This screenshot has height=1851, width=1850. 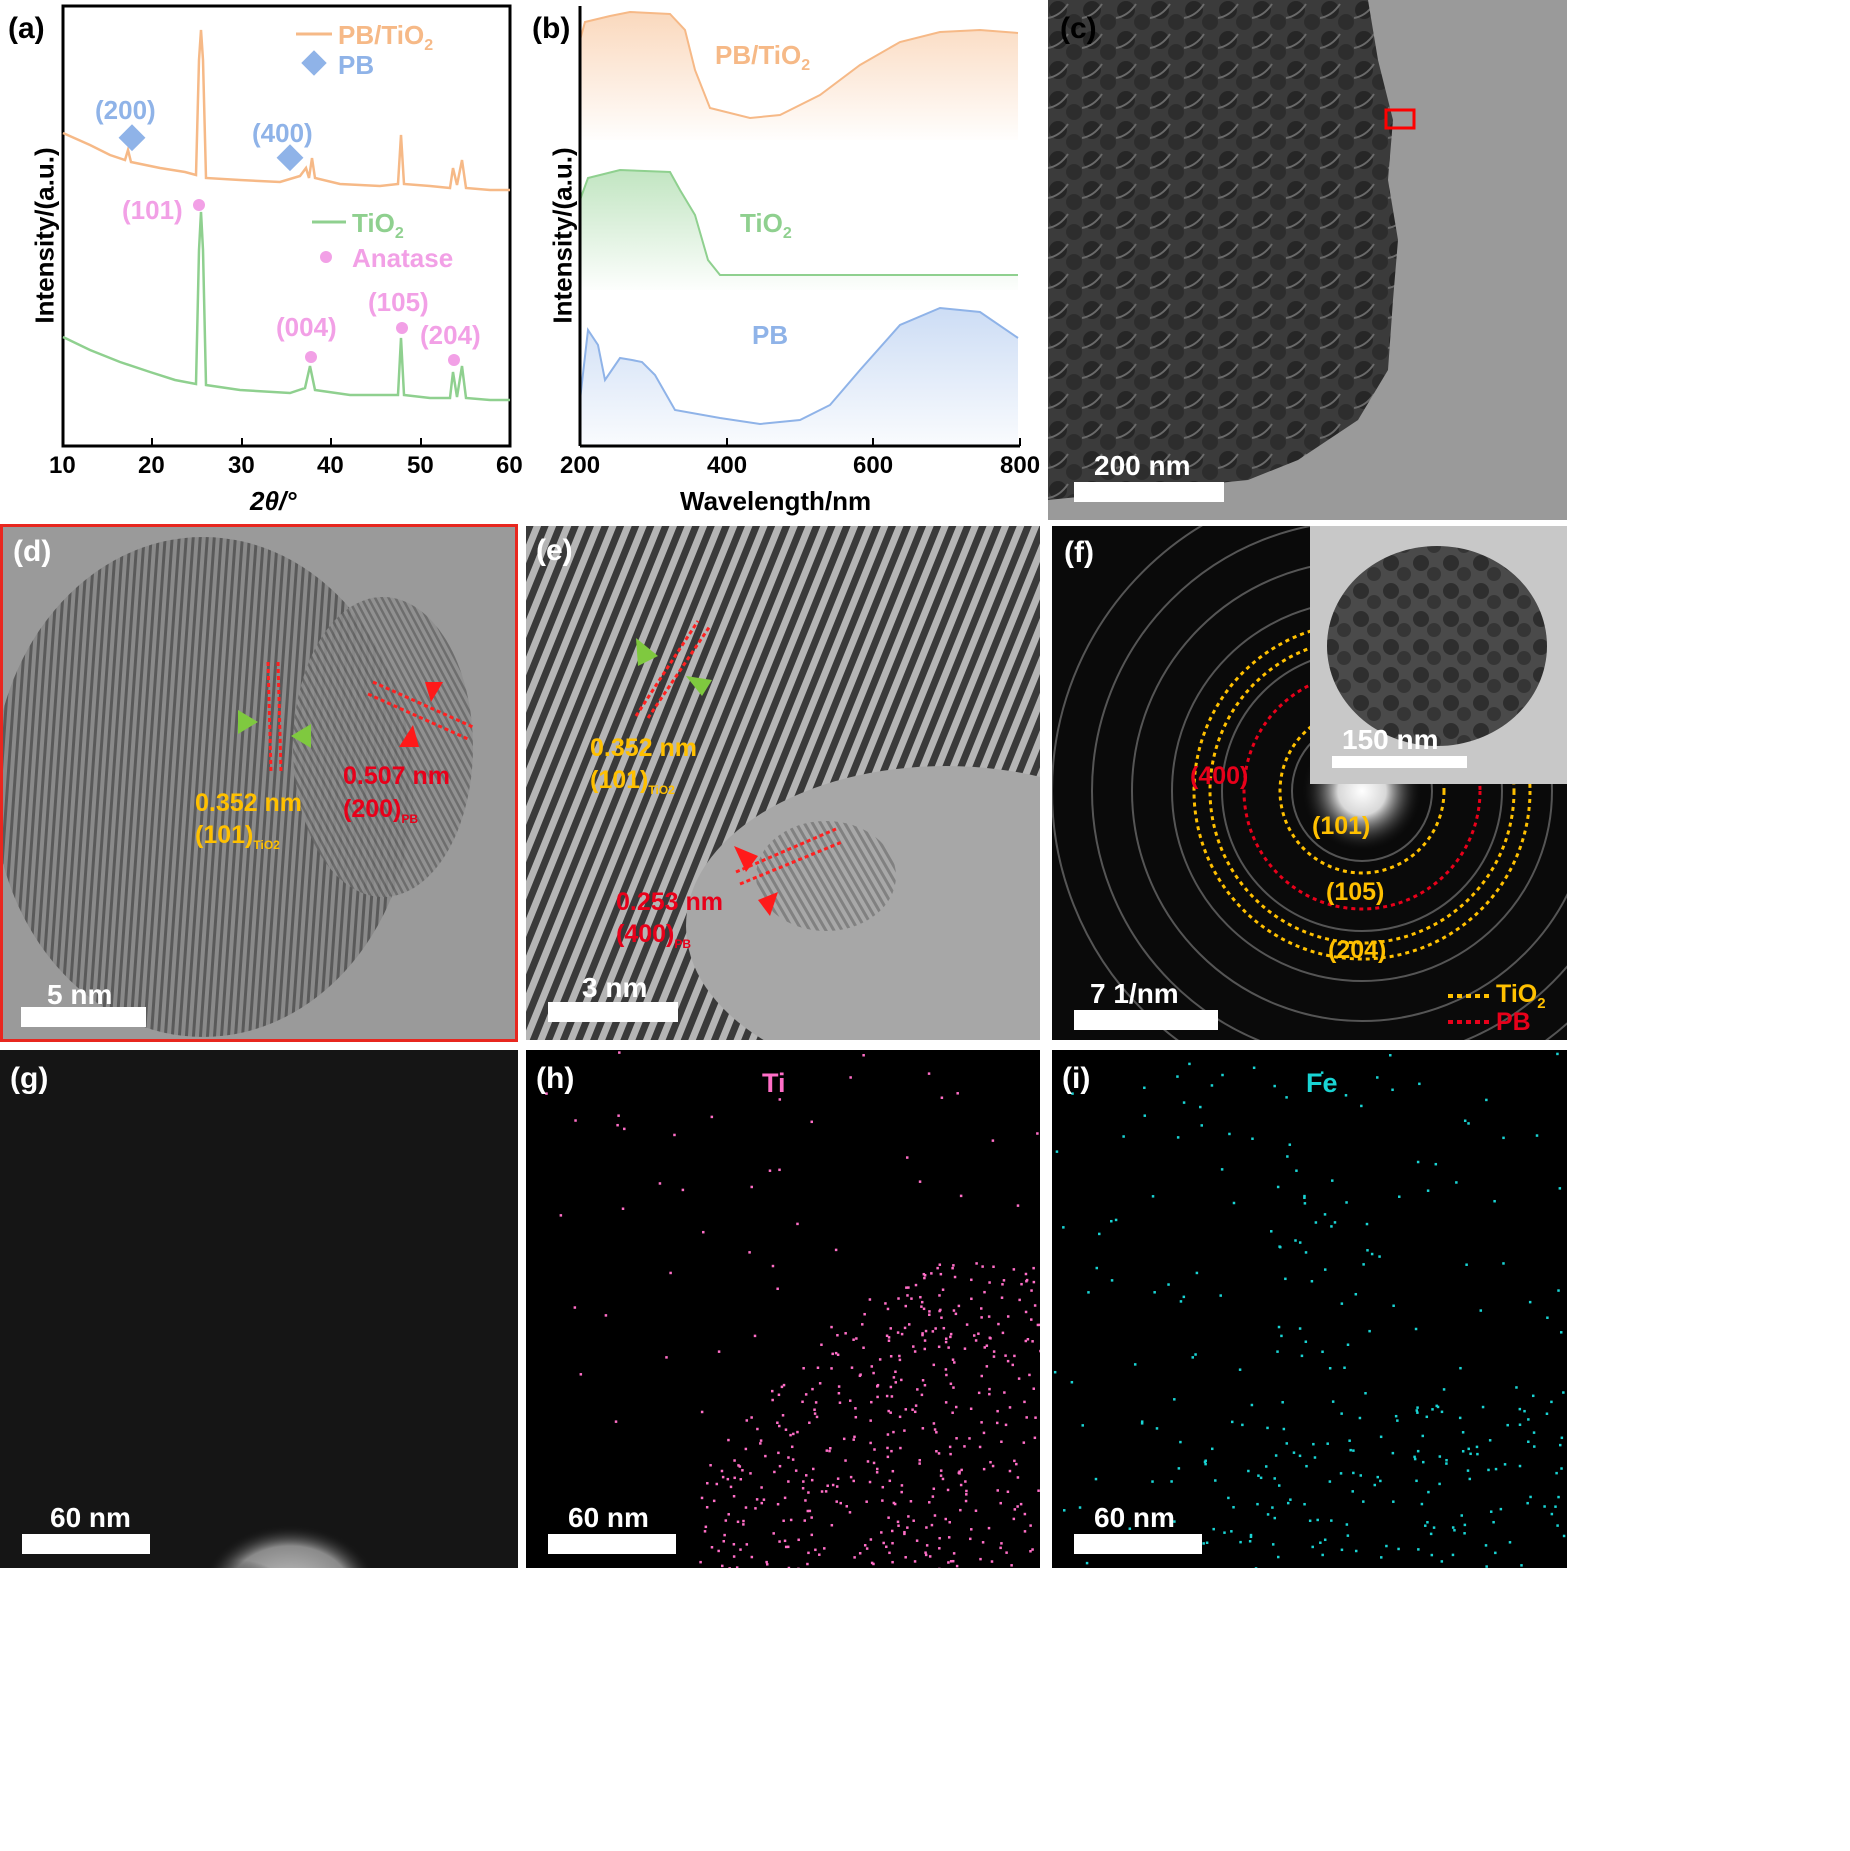 I want to click on area-pb, so click(x=799, y=377).